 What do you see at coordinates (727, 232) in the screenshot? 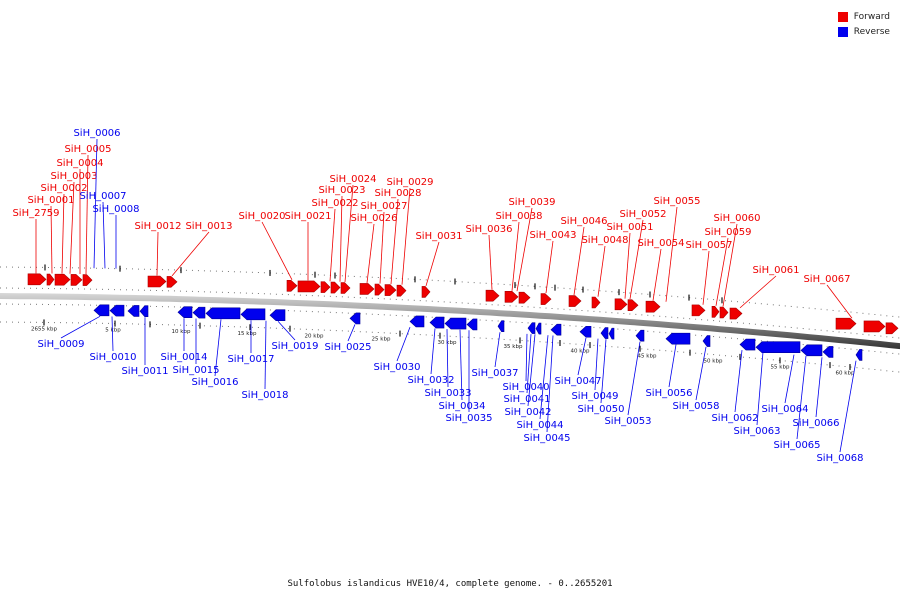
I see `forward-gene-label: SiH_0059` at bounding box center [727, 232].